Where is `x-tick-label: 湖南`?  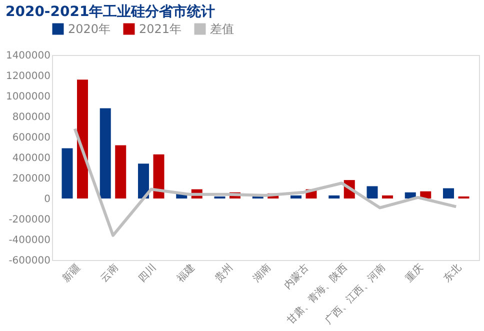 x-tick-label: 湖南 is located at coordinates (262, 273).